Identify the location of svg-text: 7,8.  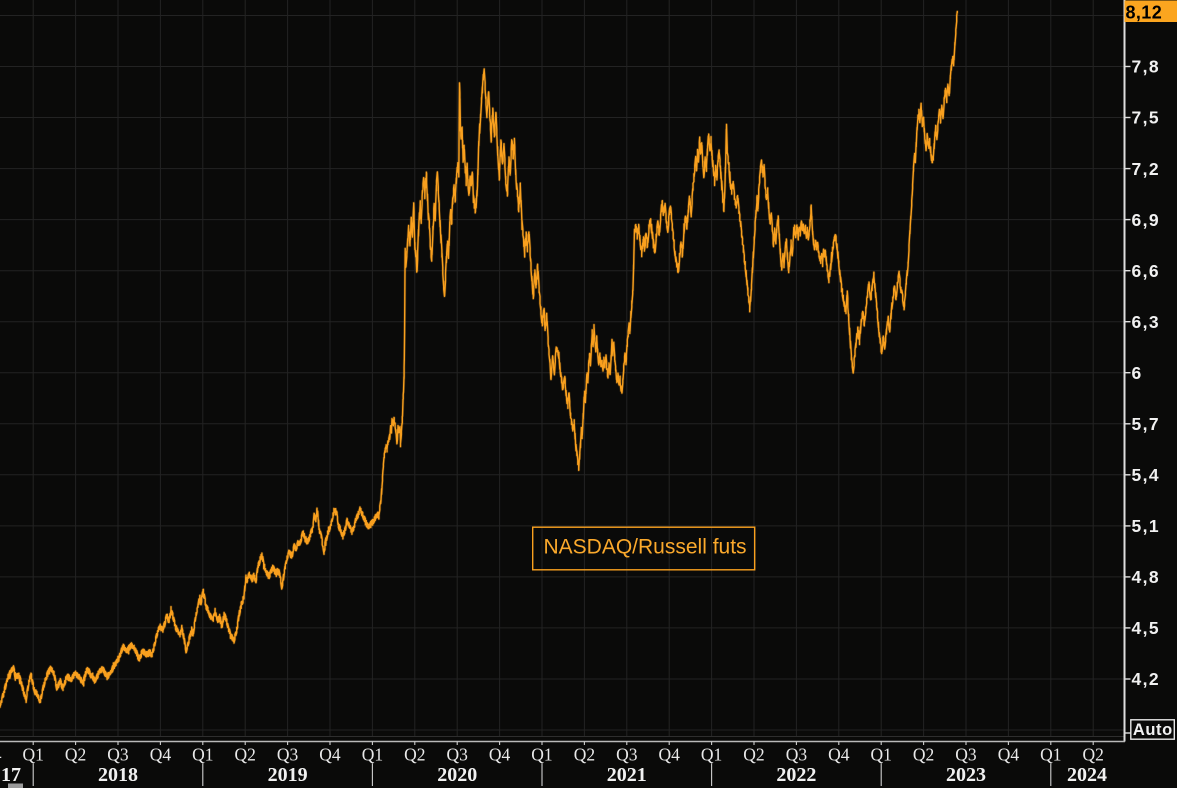
(1146, 67).